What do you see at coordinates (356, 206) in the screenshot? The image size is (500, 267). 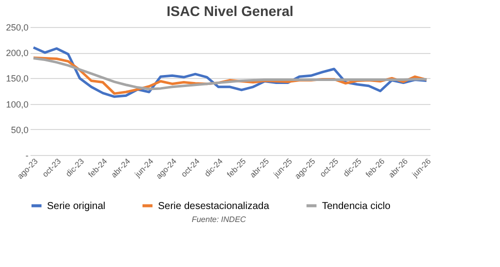 I see `legend-label: Tendencia ciclo` at bounding box center [356, 206].